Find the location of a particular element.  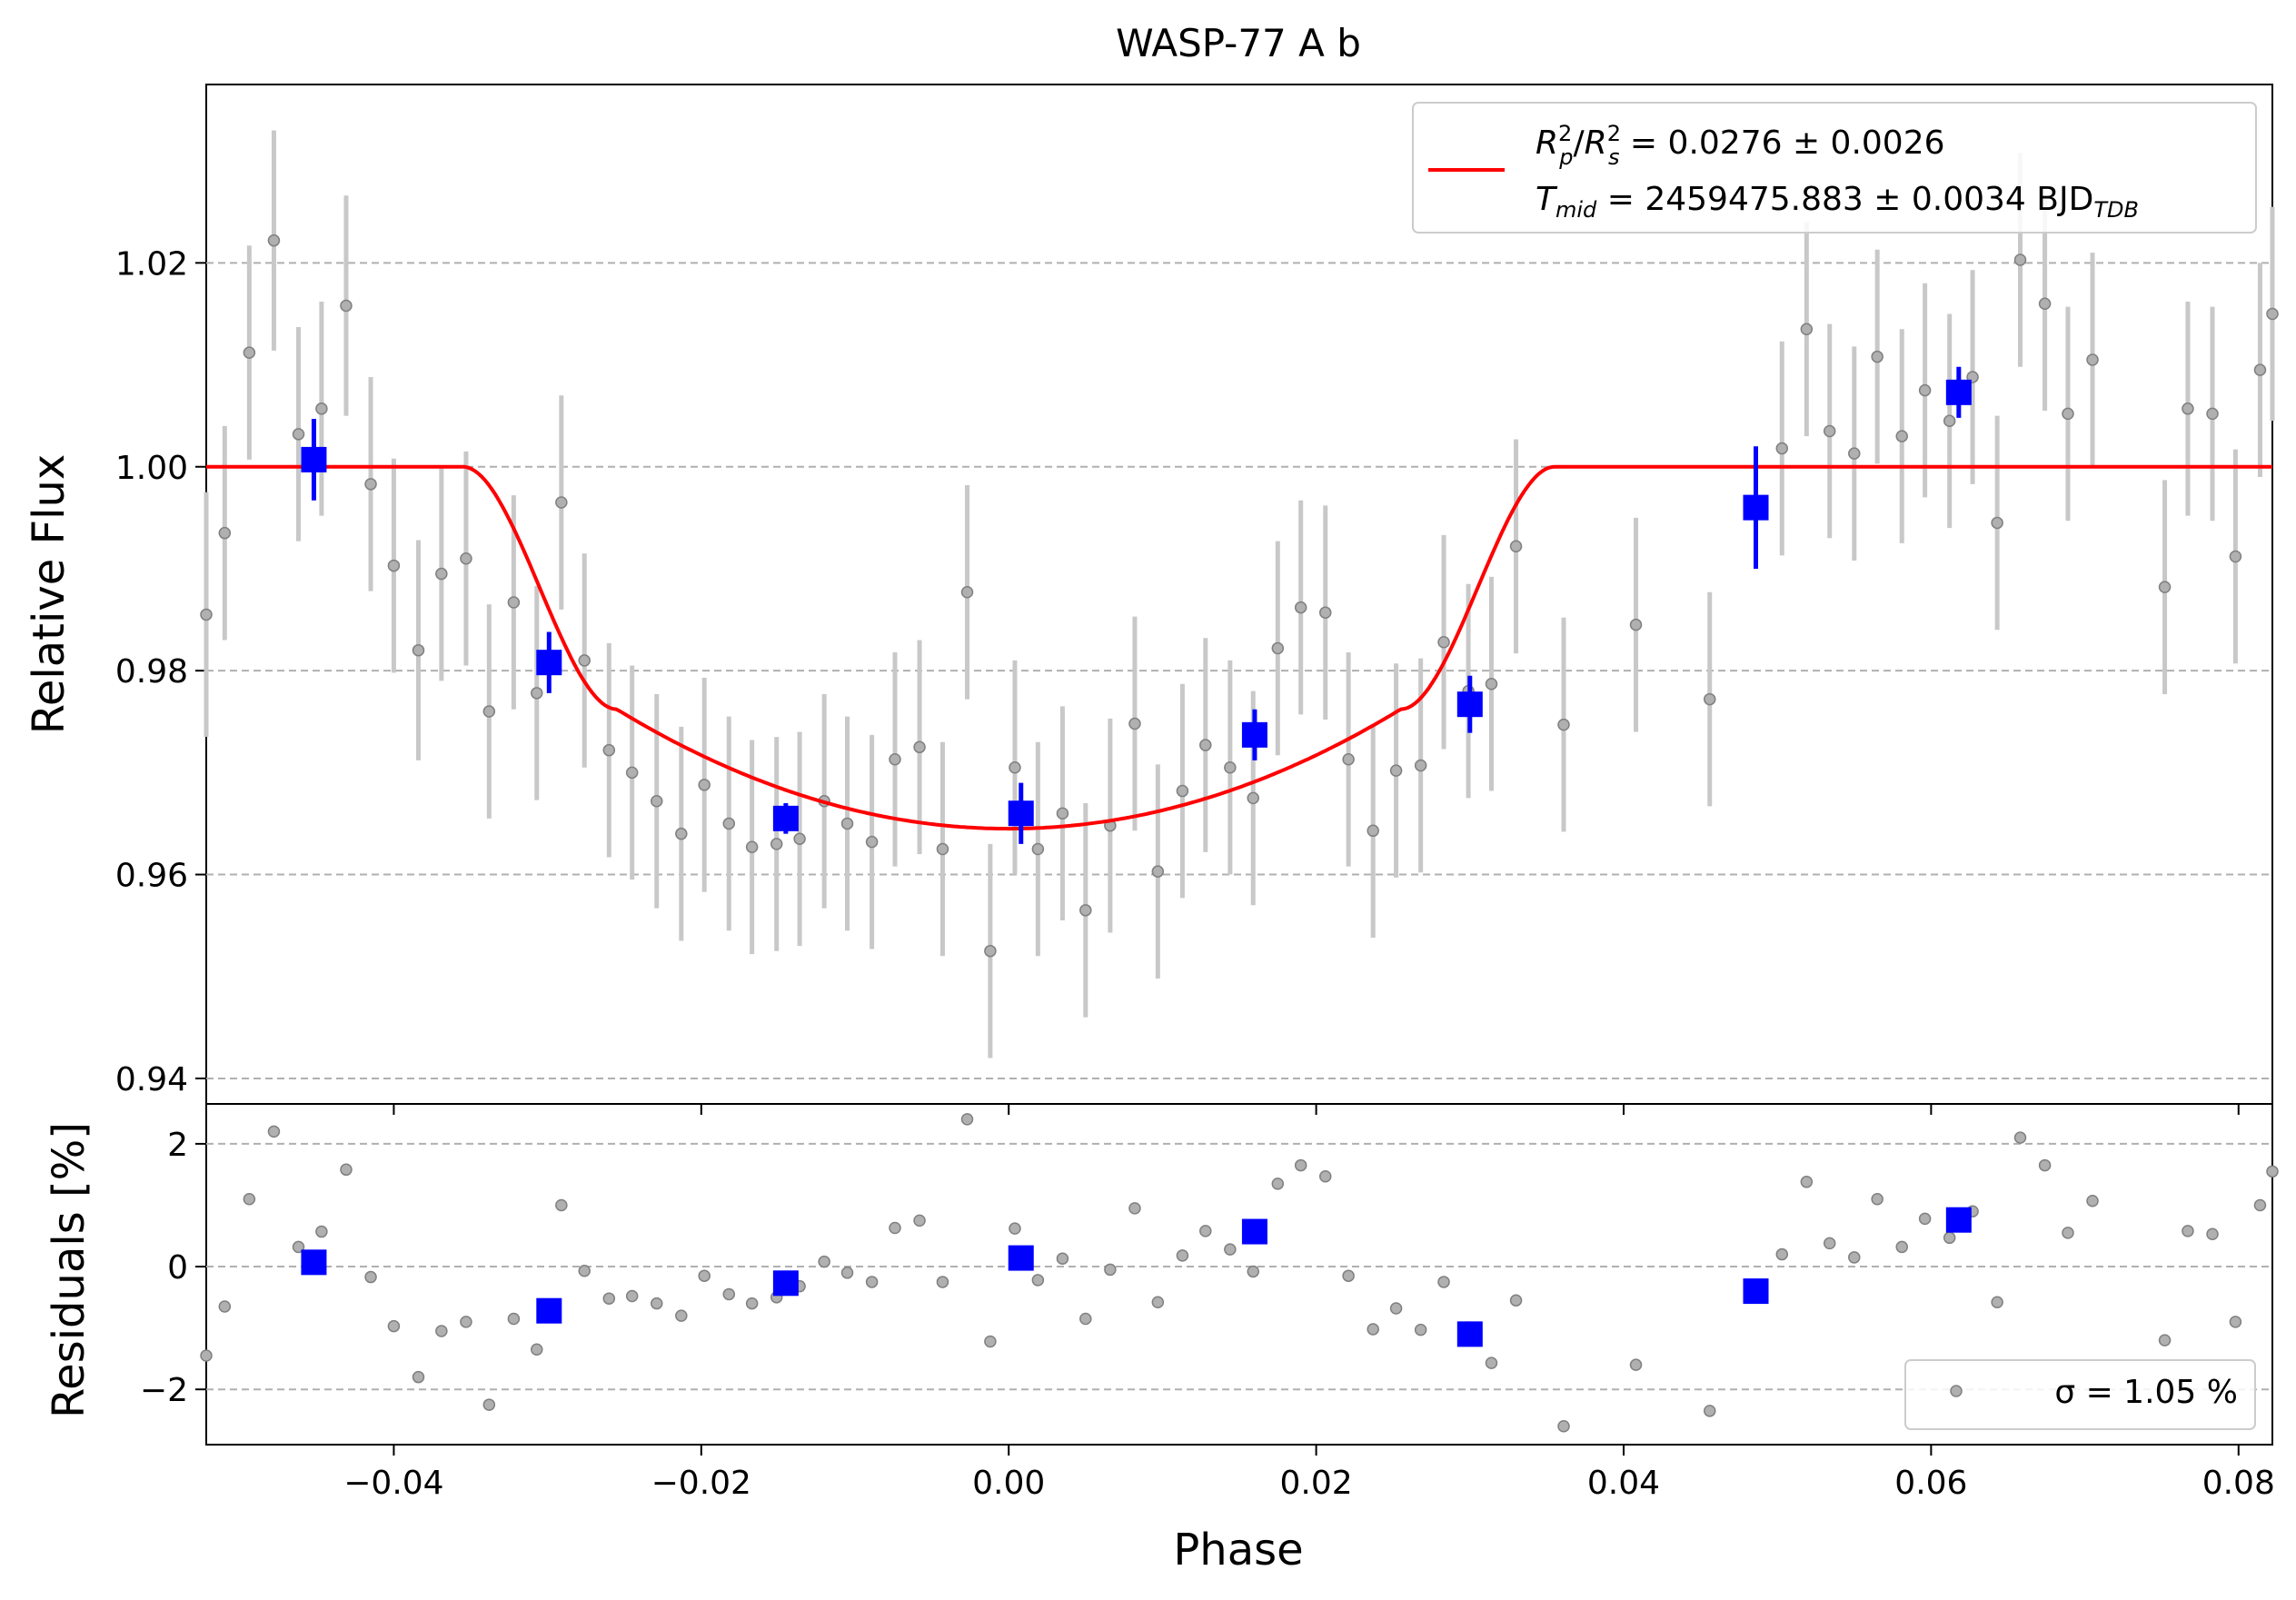

x-tick-label: −0.02 is located at coordinates (701, 1483).